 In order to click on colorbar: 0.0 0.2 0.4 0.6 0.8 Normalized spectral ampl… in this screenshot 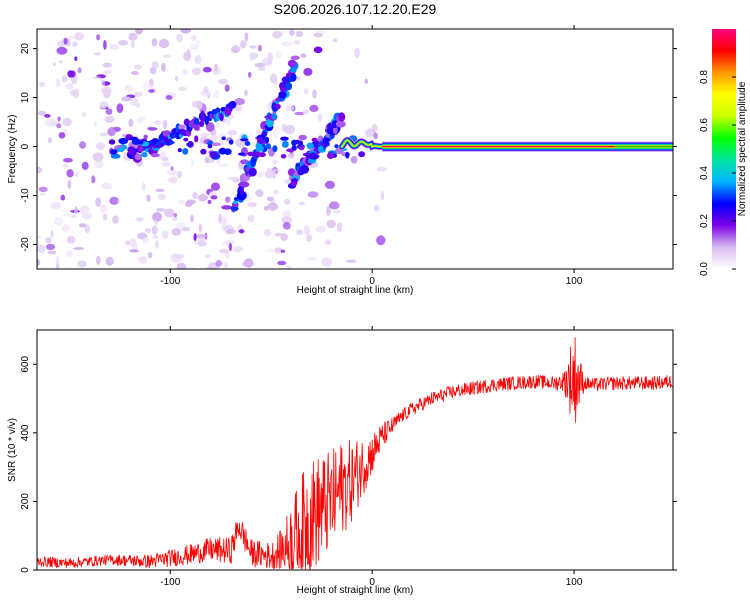, I will do `click(723, 152)`.